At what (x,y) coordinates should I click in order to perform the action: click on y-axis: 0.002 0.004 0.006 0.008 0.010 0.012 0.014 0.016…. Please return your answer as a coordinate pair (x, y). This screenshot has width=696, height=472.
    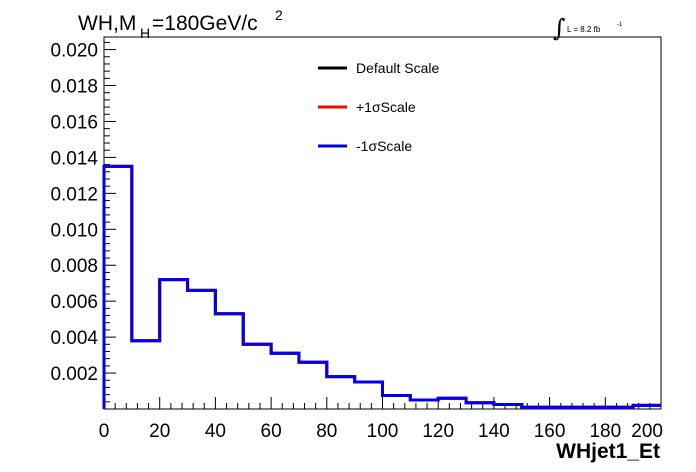
    Looking at the image, I should click on (83, 222).